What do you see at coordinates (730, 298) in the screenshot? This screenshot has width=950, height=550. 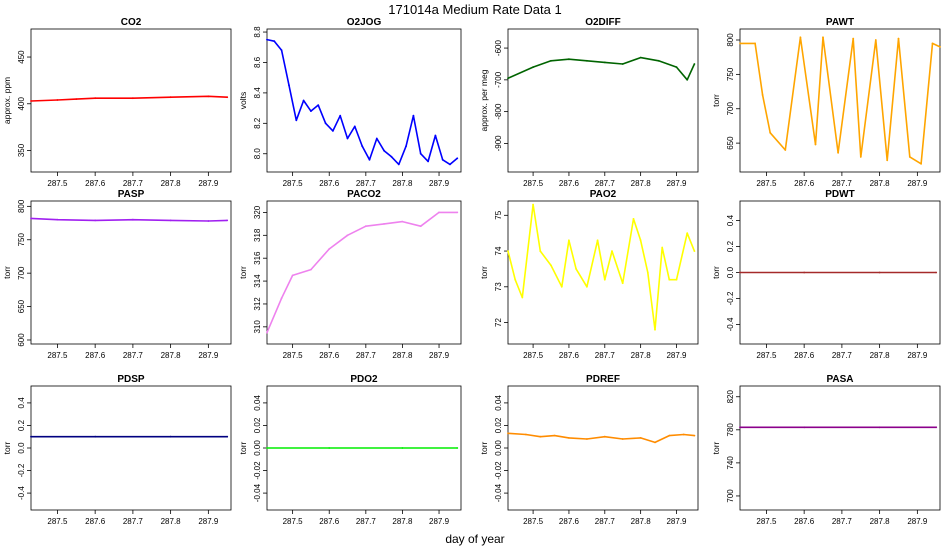 I see `y-tick-label: -0.2` at bounding box center [730, 298].